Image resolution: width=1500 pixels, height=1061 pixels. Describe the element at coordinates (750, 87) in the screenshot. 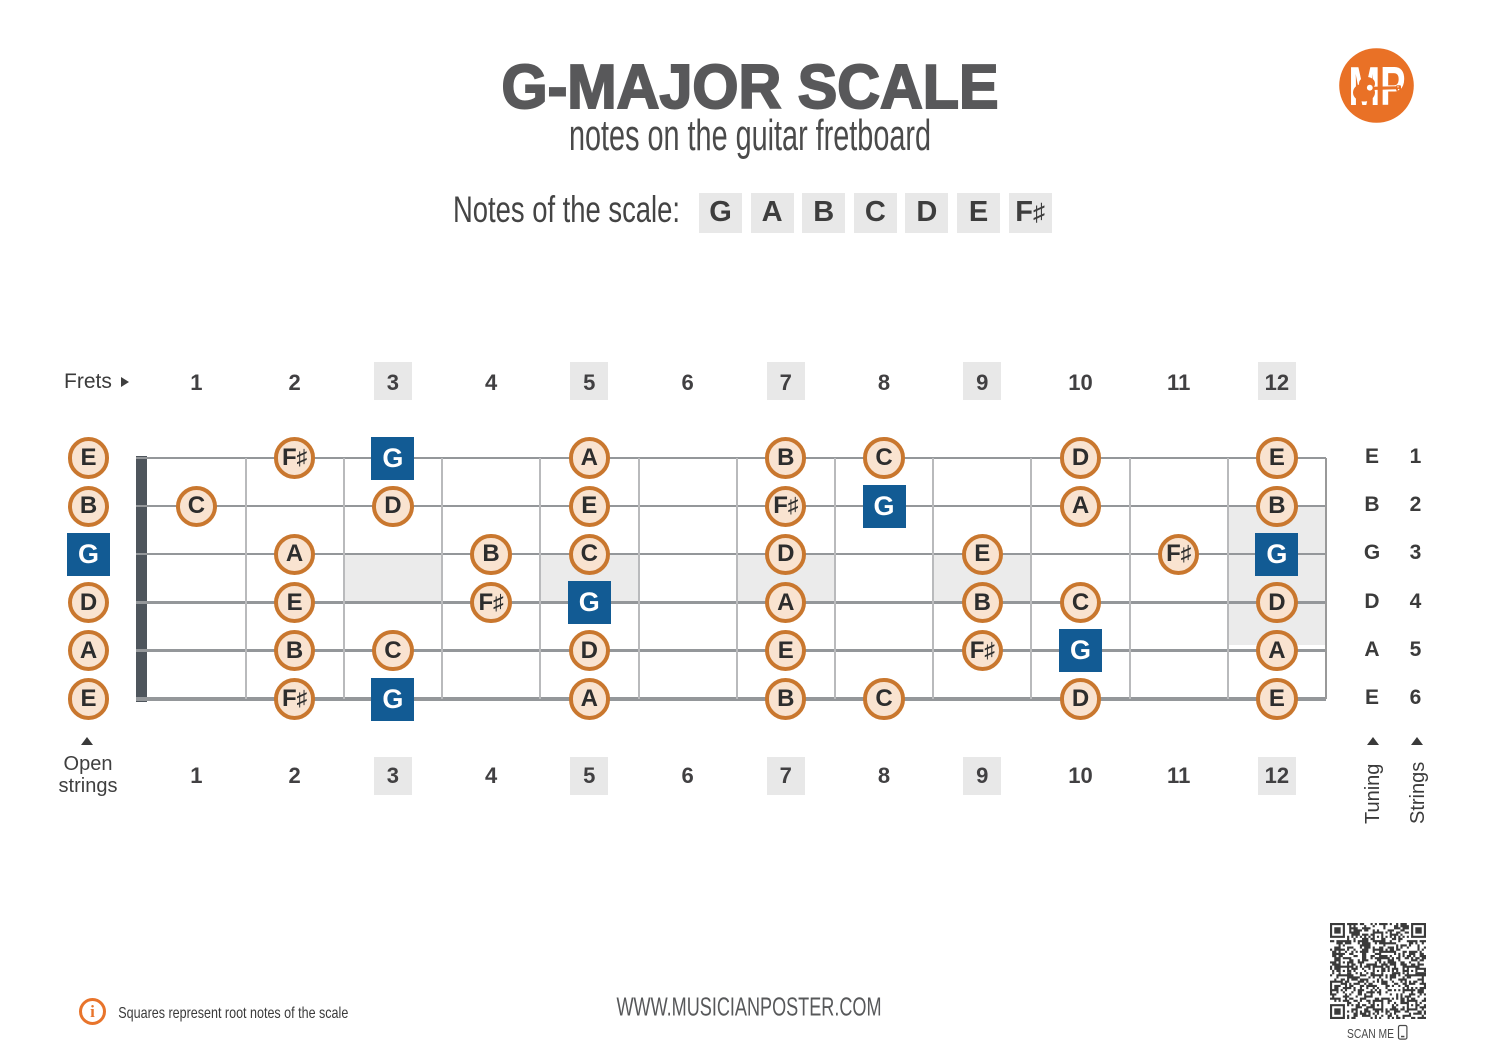

I see `svg-text: G-MAJOR SCALE` at that location.